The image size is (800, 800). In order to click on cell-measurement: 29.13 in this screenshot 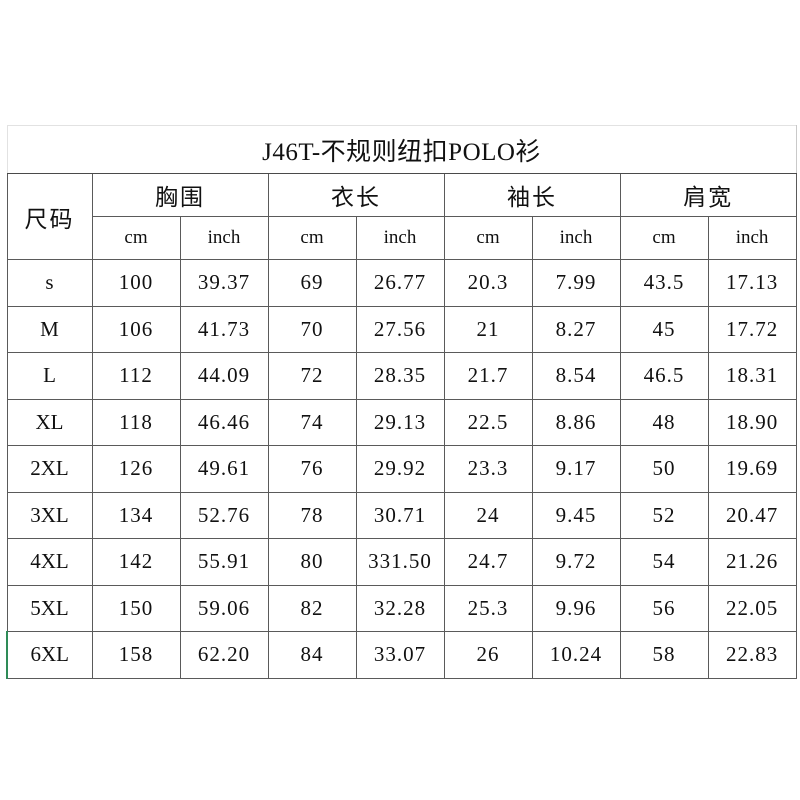, I will do `click(400, 422)`.